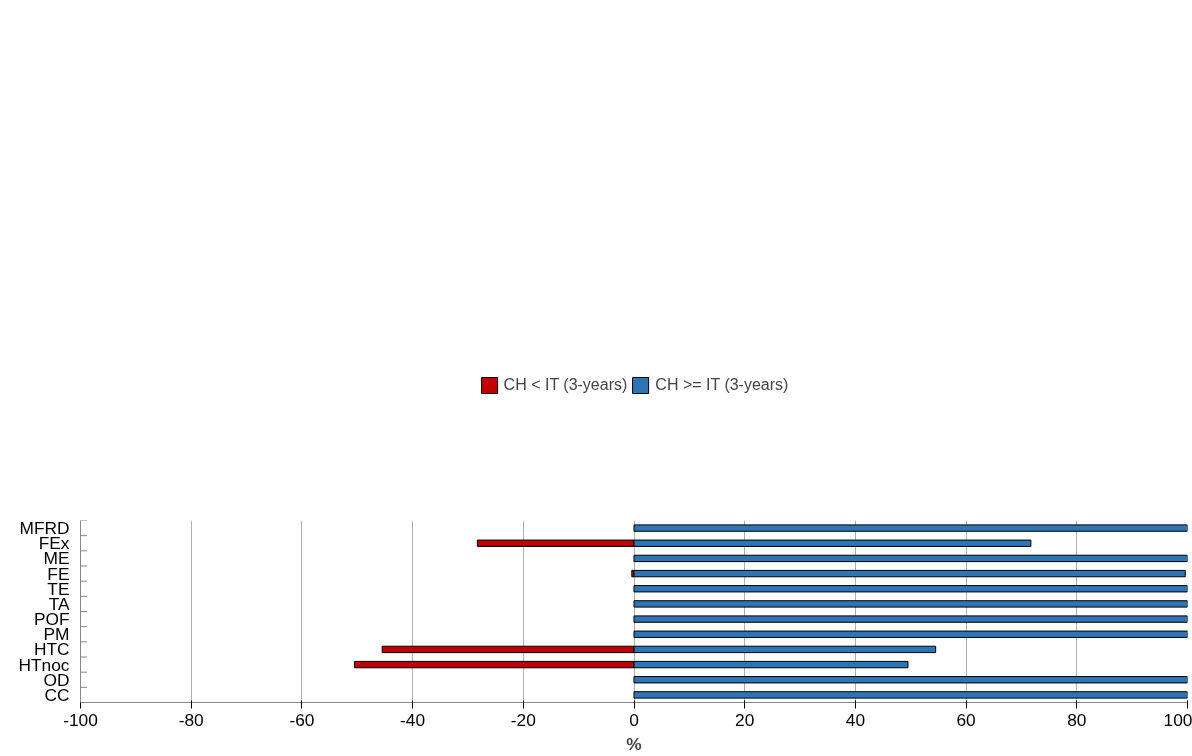  Describe the element at coordinates (966, 719) in the screenshot. I see `x-tick-label: 60` at that location.